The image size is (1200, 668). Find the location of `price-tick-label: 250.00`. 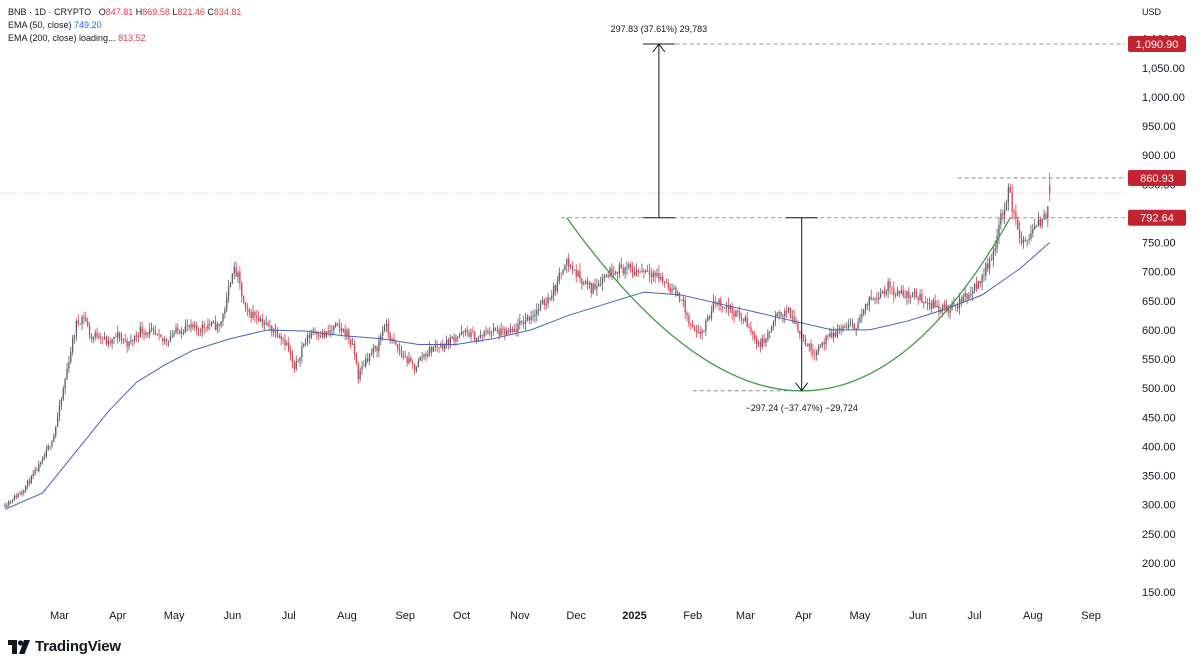

price-tick-label: 250.00 is located at coordinates (1159, 535).